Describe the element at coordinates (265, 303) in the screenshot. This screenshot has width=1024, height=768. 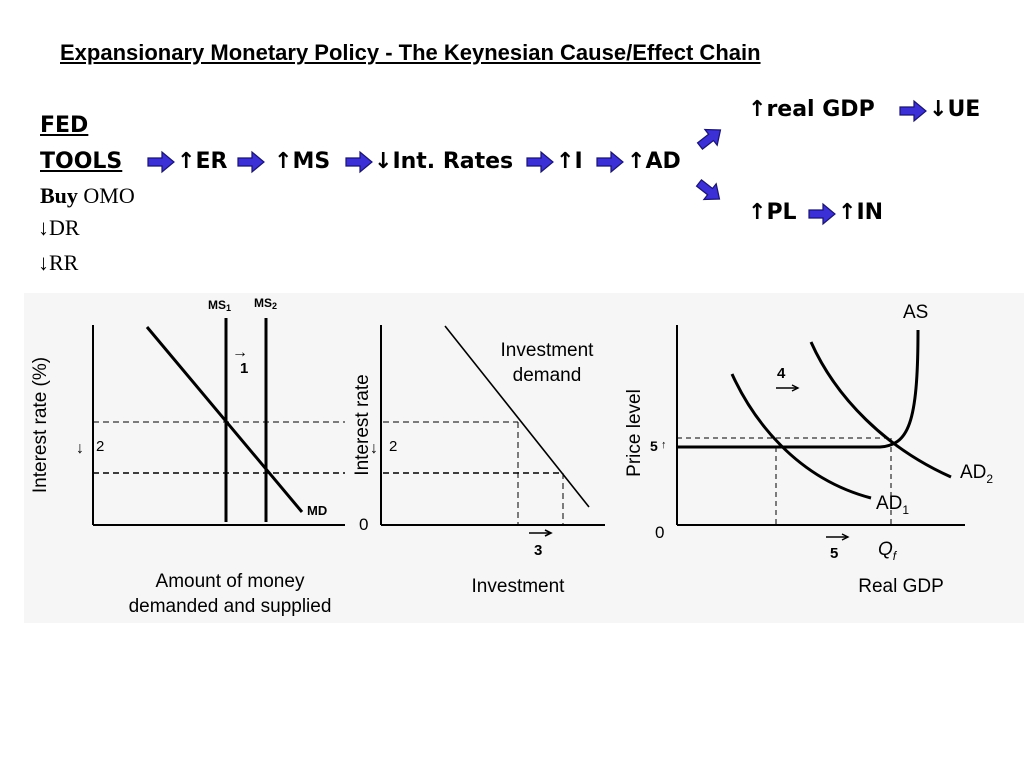
I see `ms2-label: MS2` at that location.